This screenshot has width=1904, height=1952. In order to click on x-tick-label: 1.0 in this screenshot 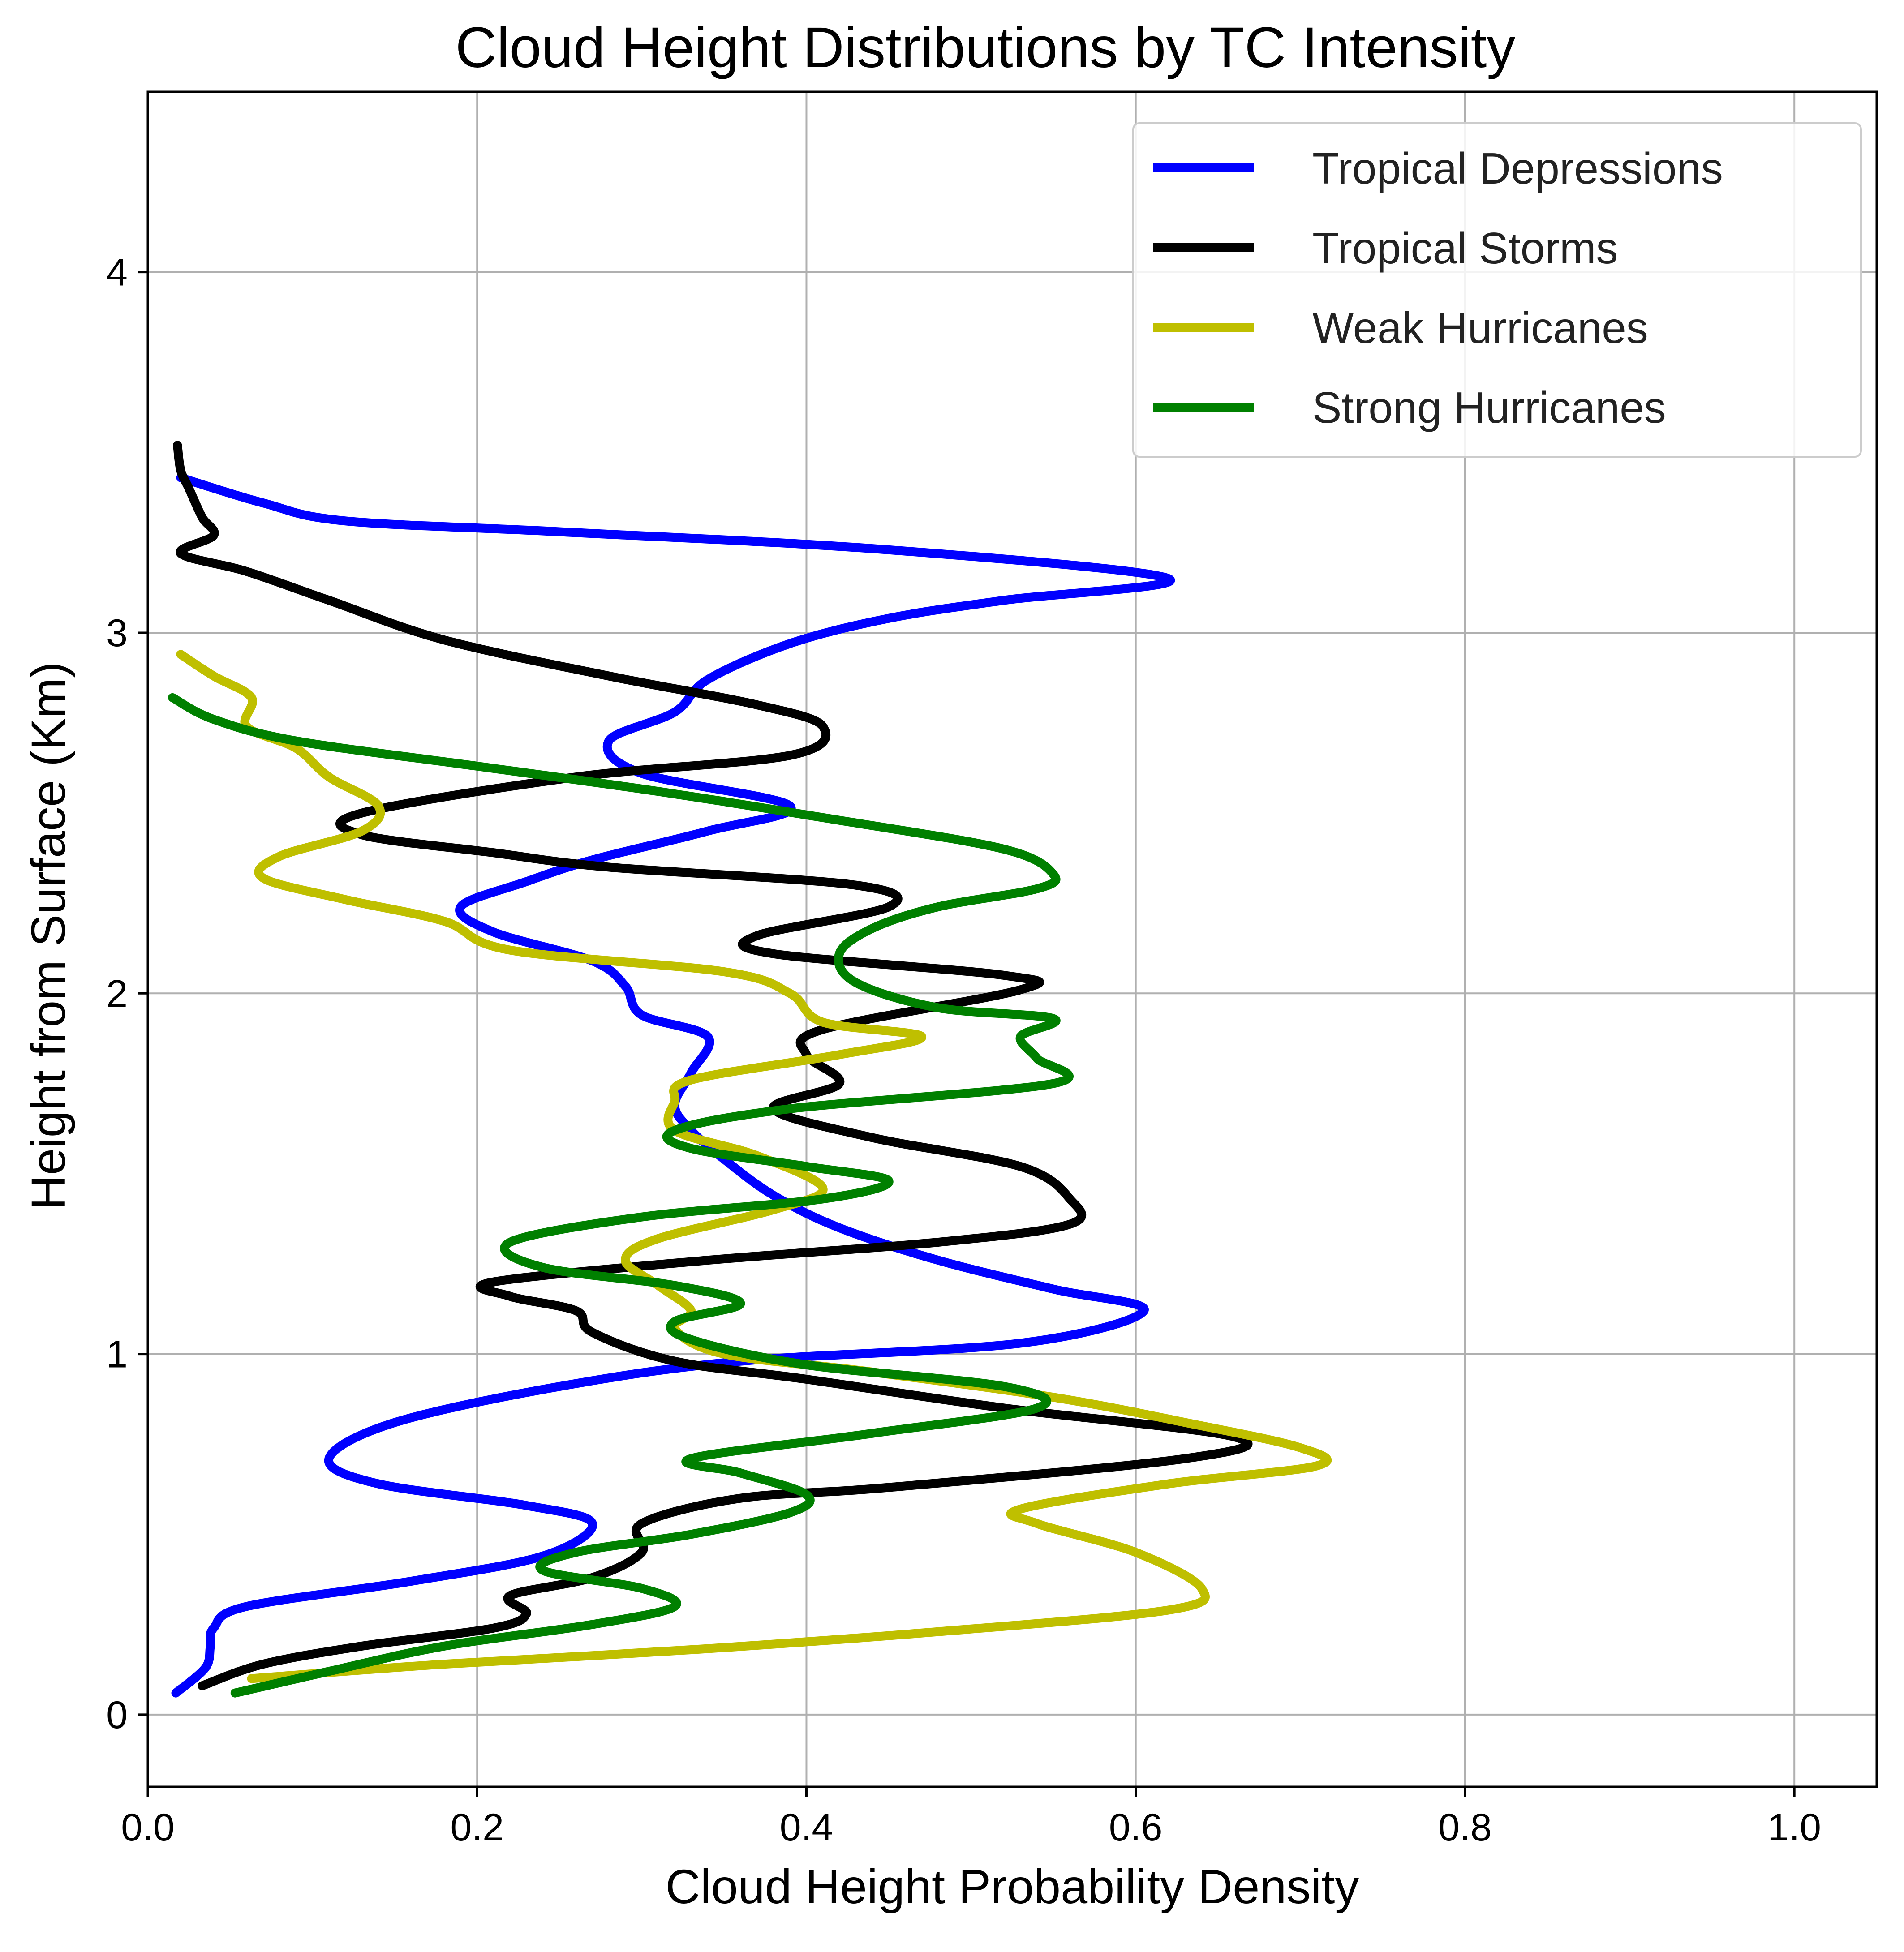, I will do `click(1794, 1827)`.